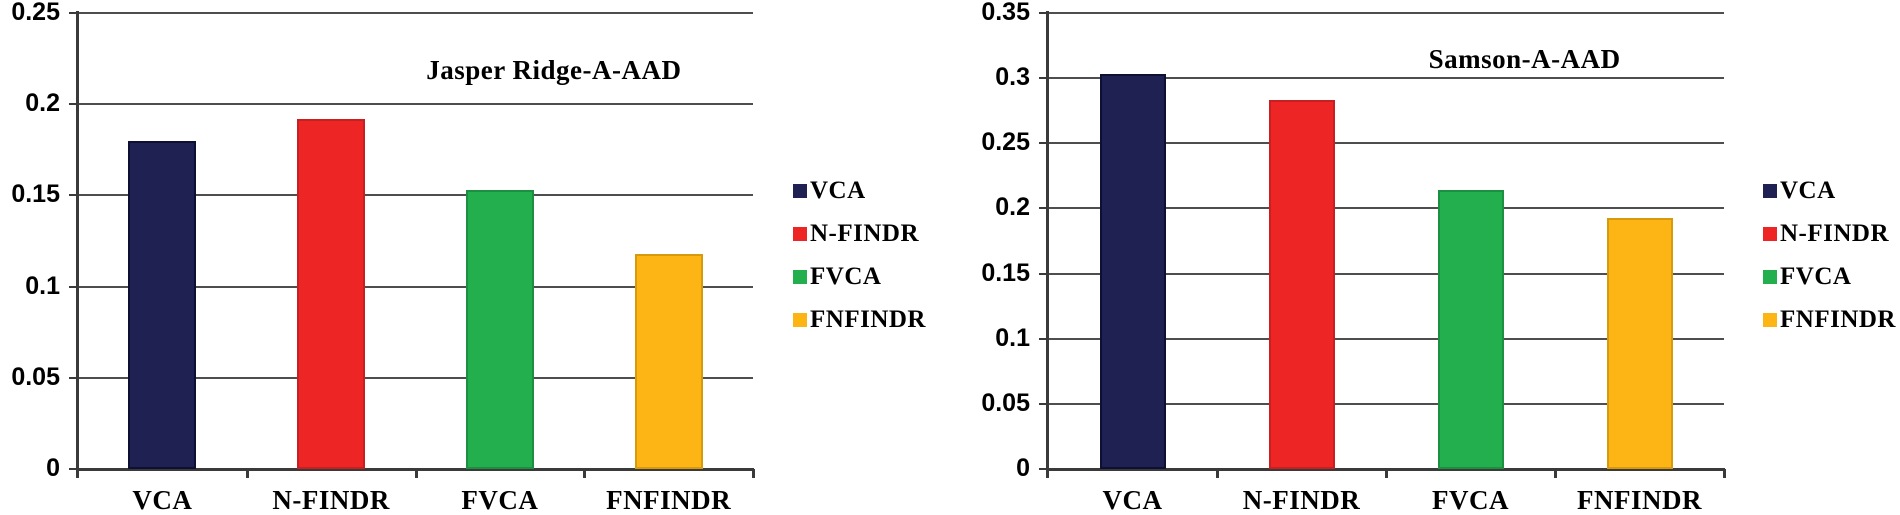 Image resolution: width=1900 pixels, height=515 pixels. What do you see at coordinates (1524, 59) in the screenshot?
I see `chart-title: Samson-A-AAD` at bounding box center [1524, 59].